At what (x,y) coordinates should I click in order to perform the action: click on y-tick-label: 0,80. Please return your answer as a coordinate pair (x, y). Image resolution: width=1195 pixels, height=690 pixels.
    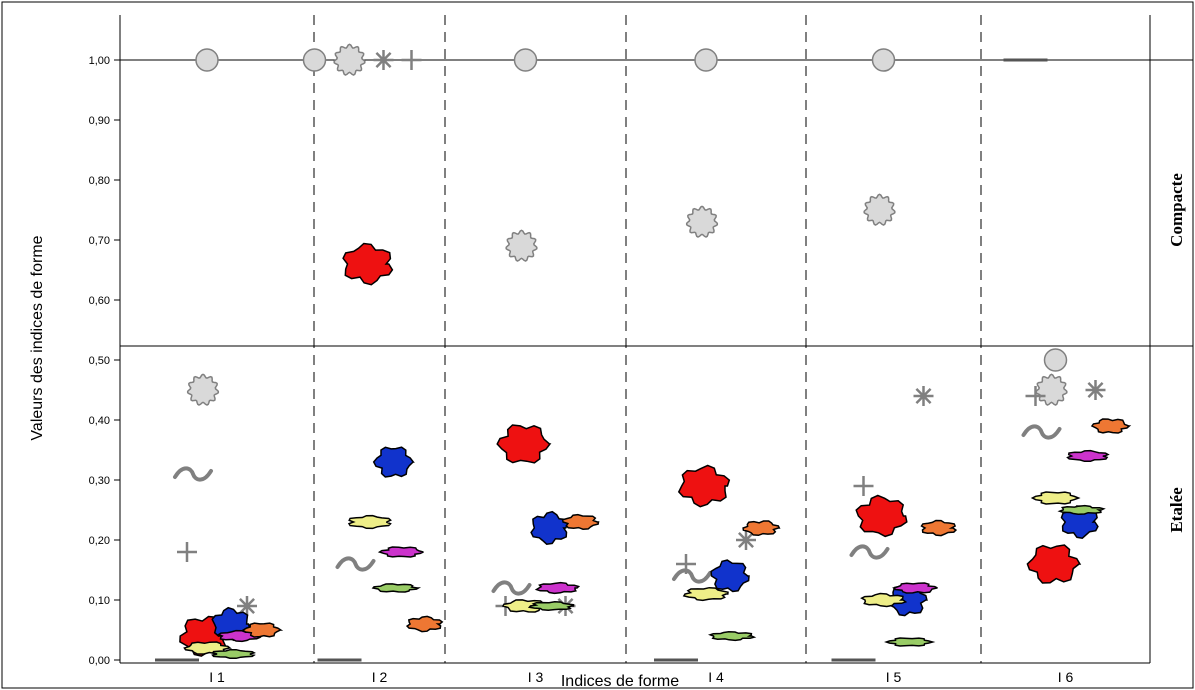
    Looking at the image, I should click on (99, 181).